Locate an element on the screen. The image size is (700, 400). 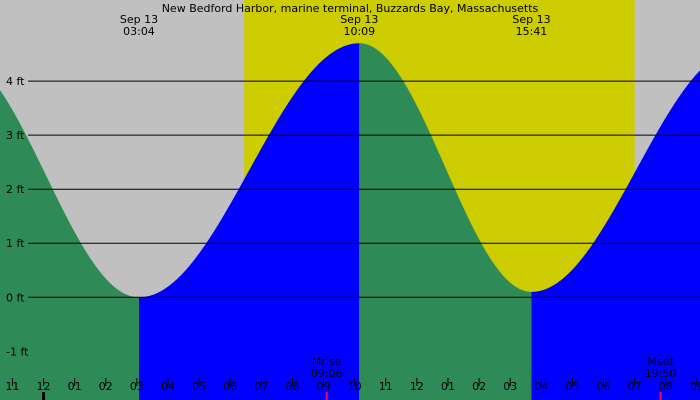
moon-event-label: Mset is located at coordinates (660, 361).